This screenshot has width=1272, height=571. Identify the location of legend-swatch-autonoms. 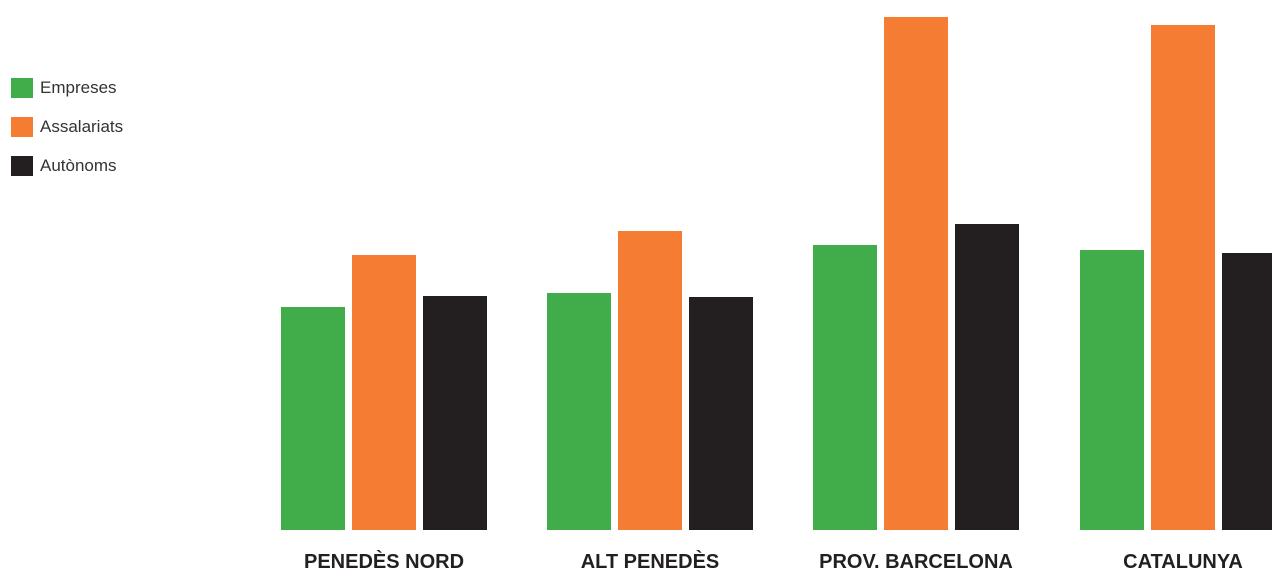
(22, 166).